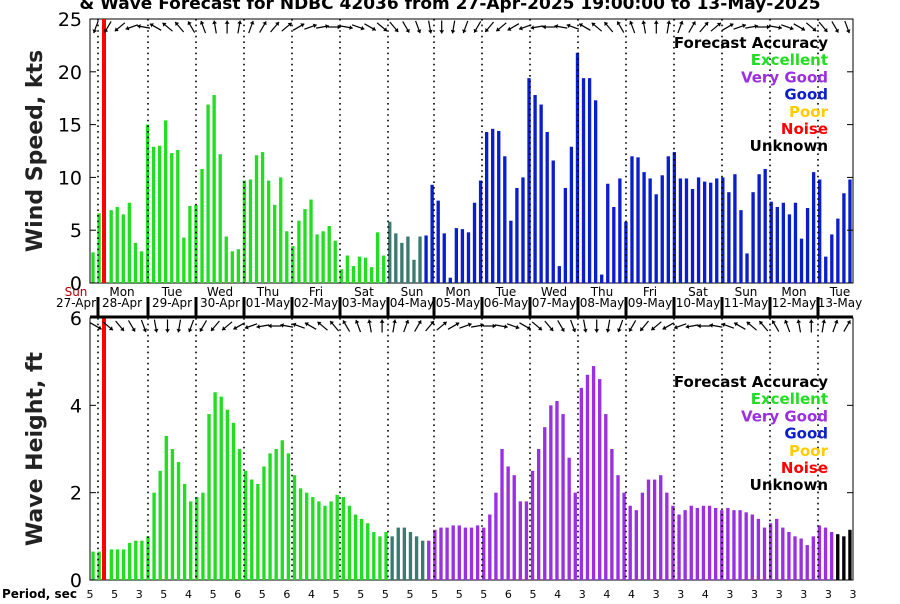  I want to click on day-date: 01-May, so click(268, 303).